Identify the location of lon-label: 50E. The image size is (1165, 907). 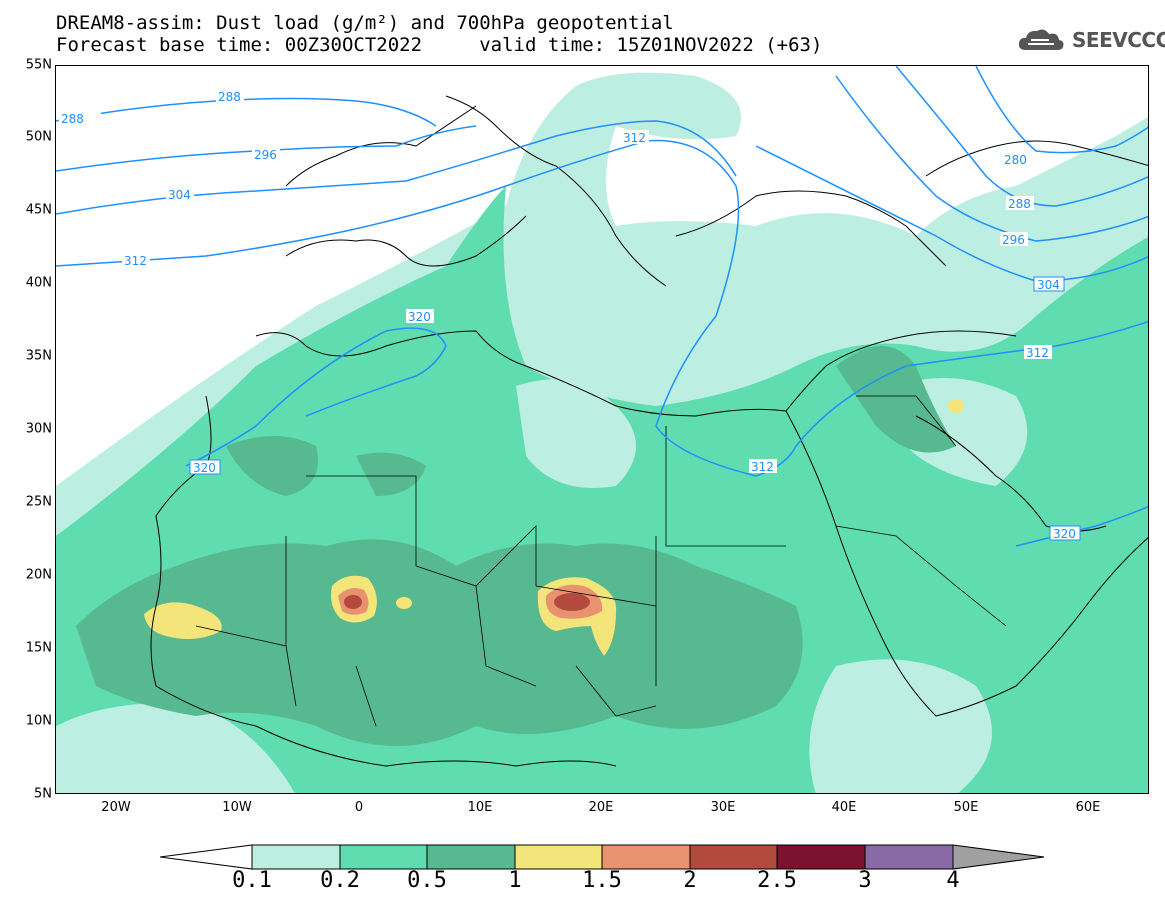
(966, 807).